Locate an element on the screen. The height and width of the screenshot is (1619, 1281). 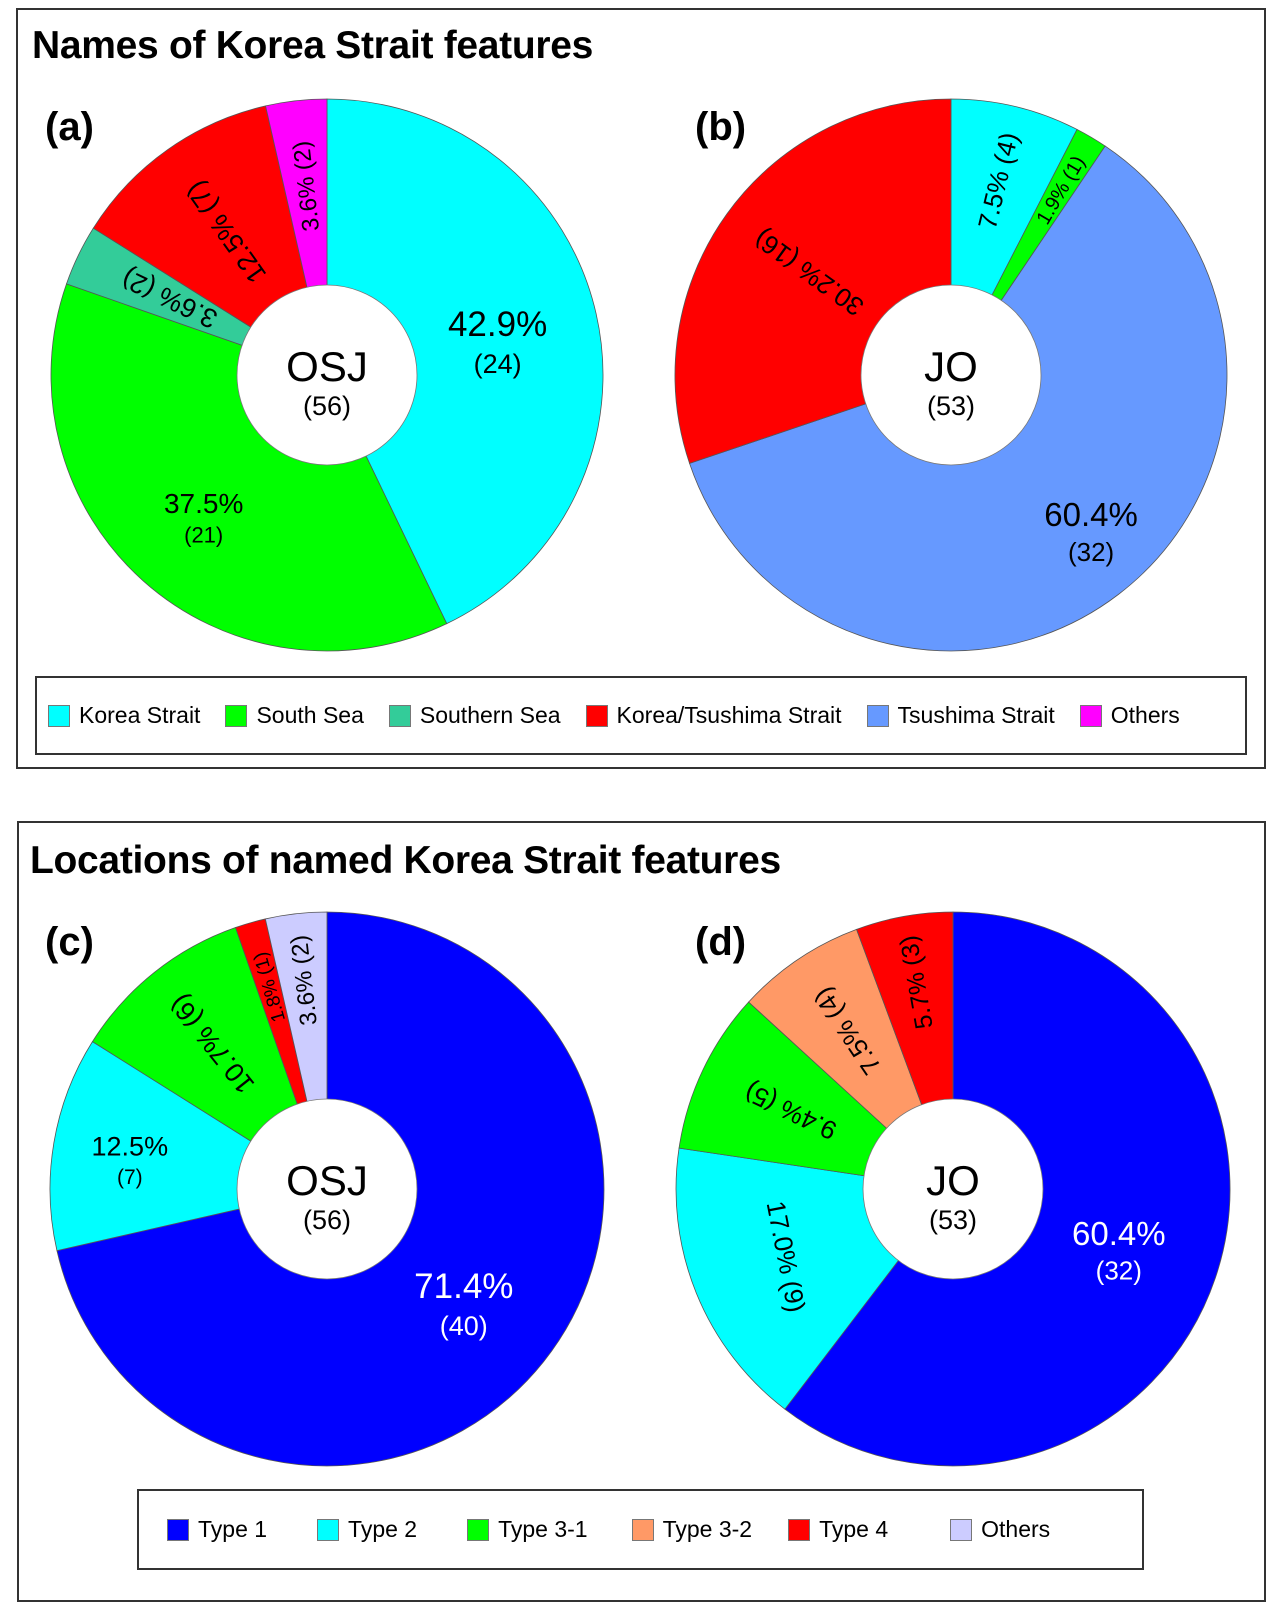
legend-item: Type 1 is located at coordinates (217, 1529).